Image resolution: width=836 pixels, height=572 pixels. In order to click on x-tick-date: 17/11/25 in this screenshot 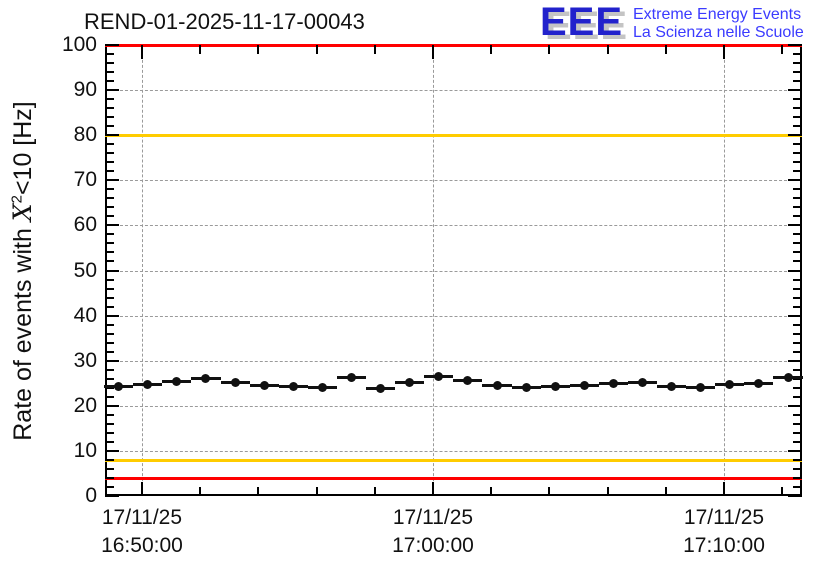, I will do `click(142, 517)`.